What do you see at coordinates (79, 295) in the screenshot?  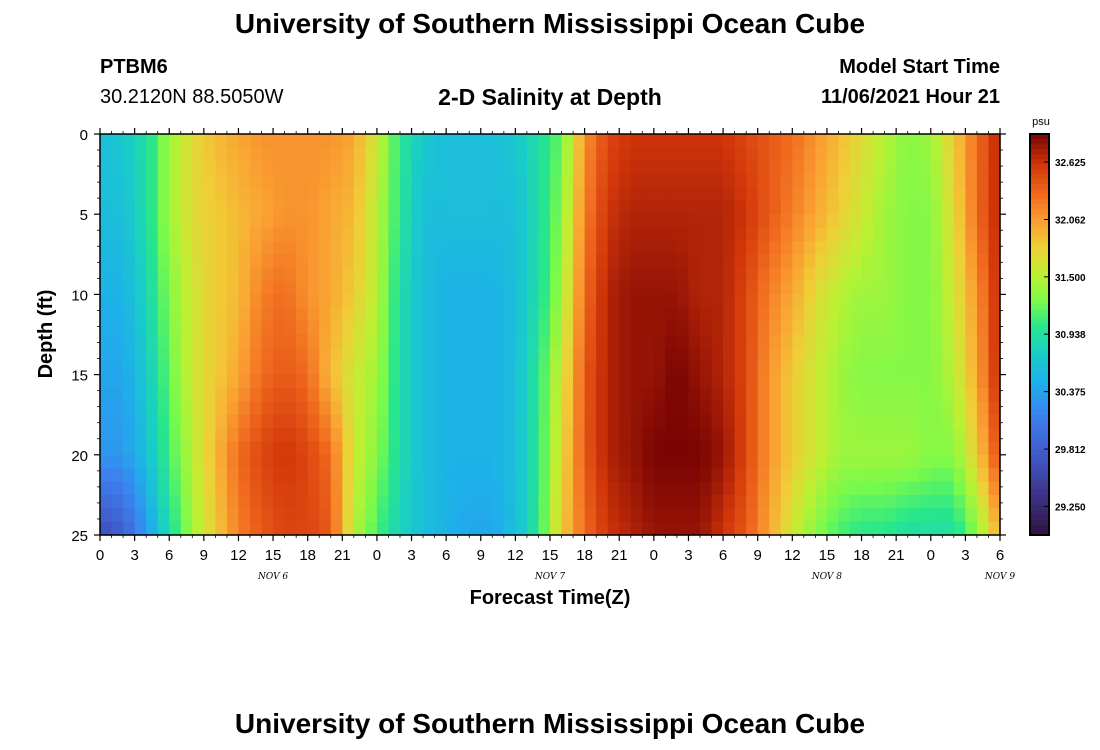 I see `y-tick-label: 10` at bounding box center [79, 295].